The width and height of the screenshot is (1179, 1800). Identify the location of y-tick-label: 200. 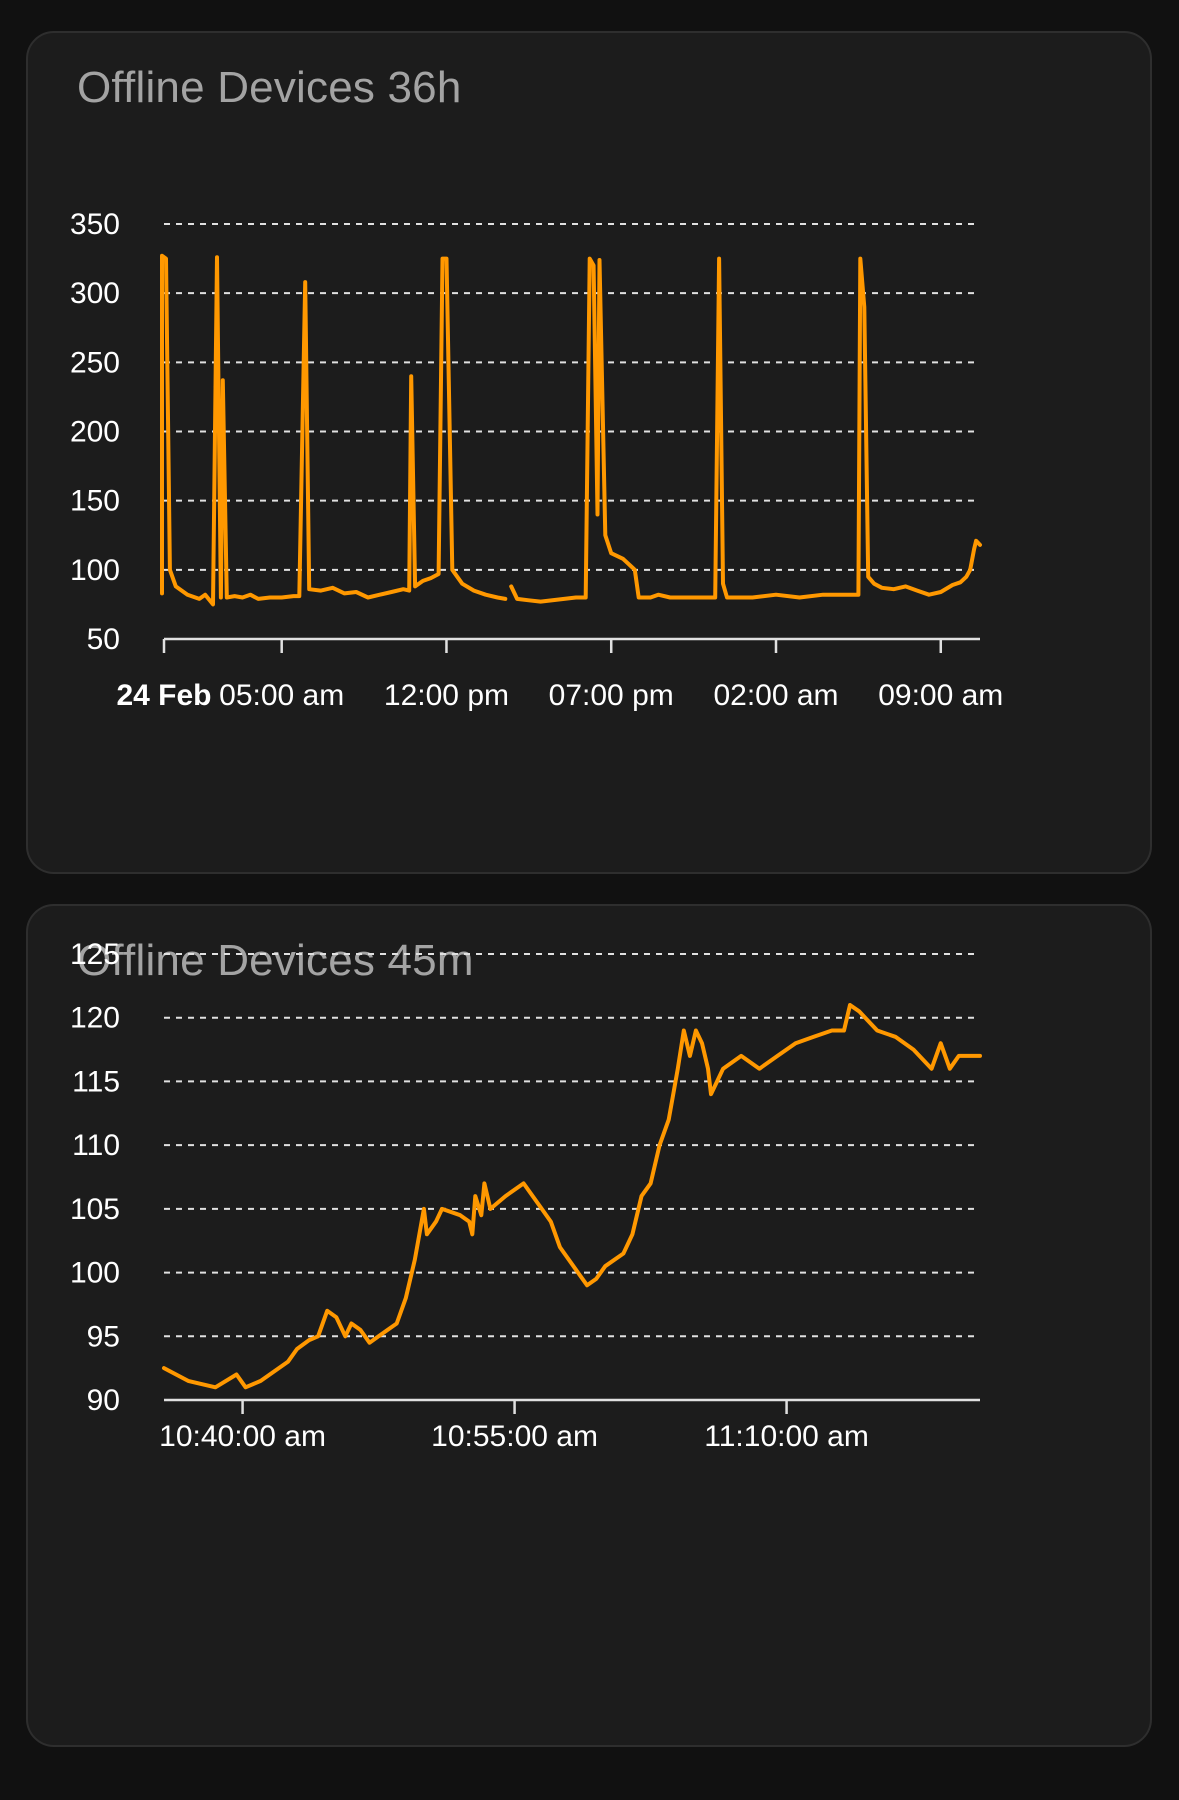
(95, 432).